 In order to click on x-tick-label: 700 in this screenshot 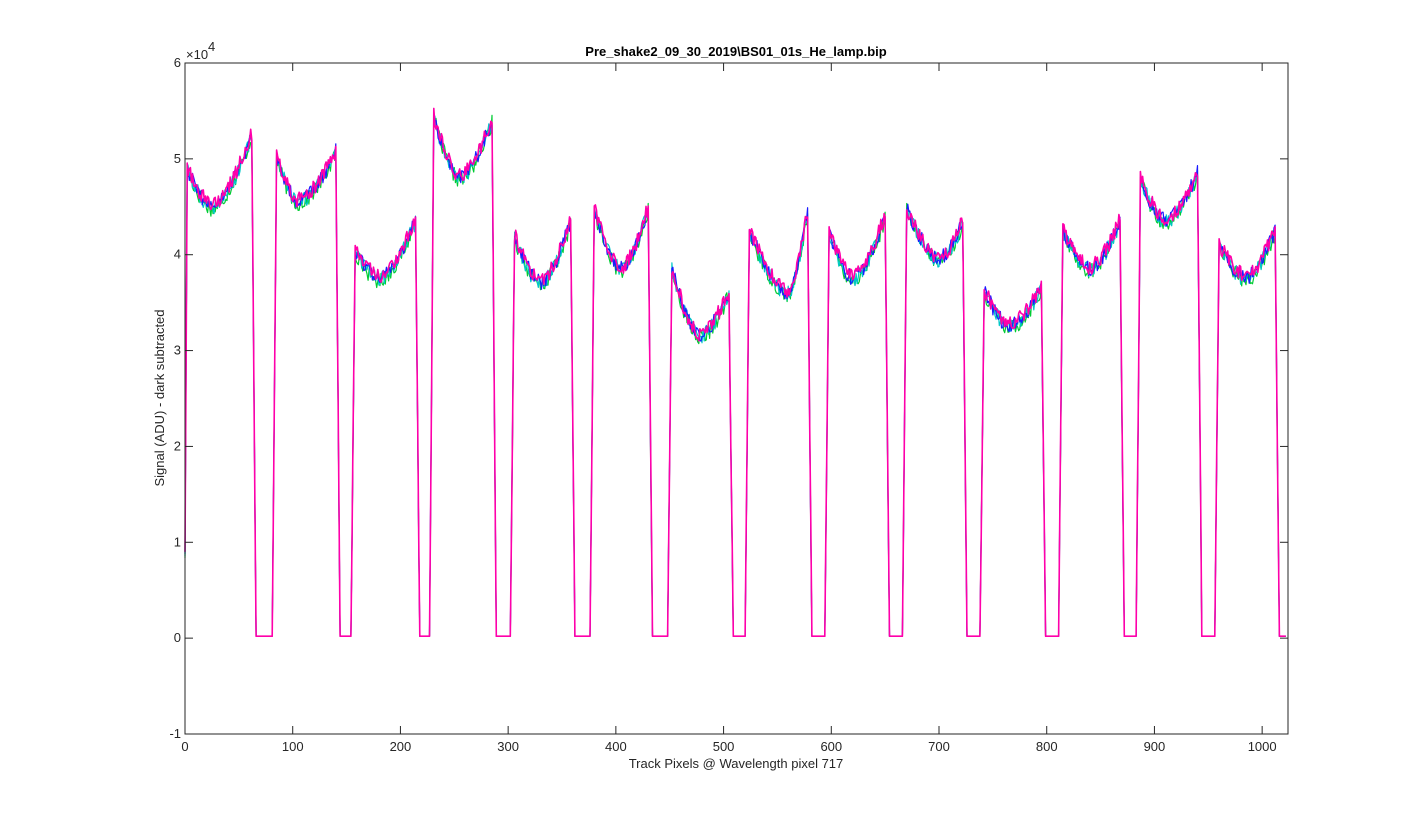, I will do `click(939, 746)`.